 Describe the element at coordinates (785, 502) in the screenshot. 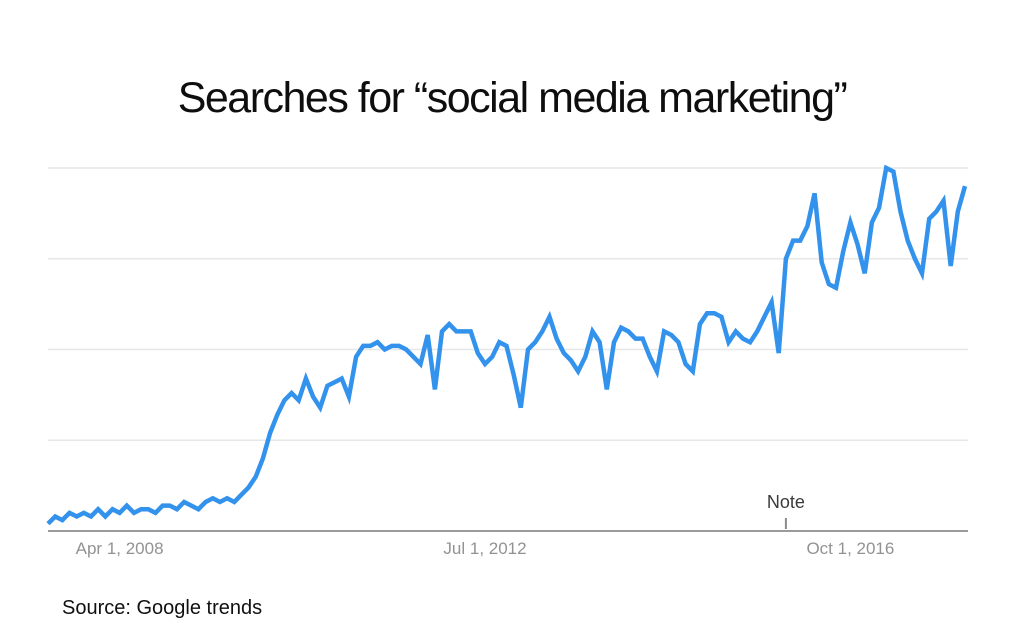

I see `note-annotation: Note` at that location.